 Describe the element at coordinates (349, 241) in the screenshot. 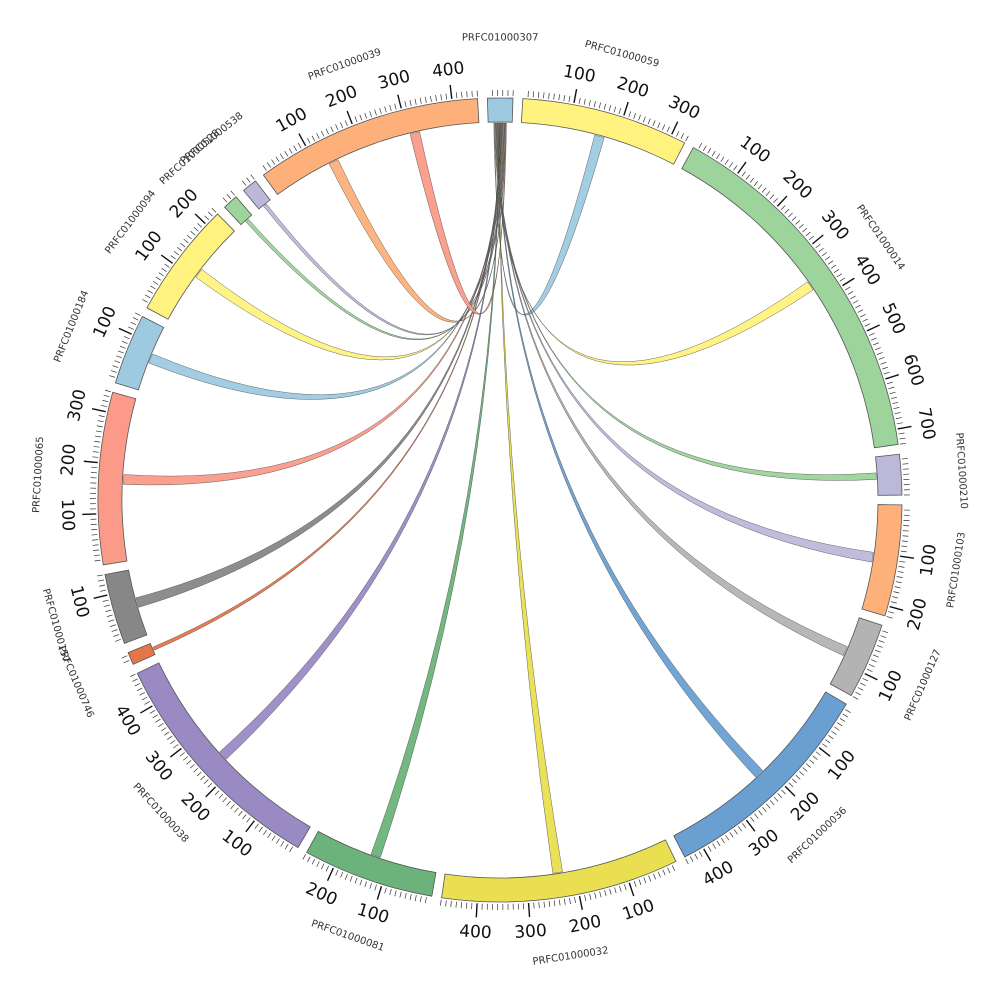

I see `link-to-prfc01000094` at that location.